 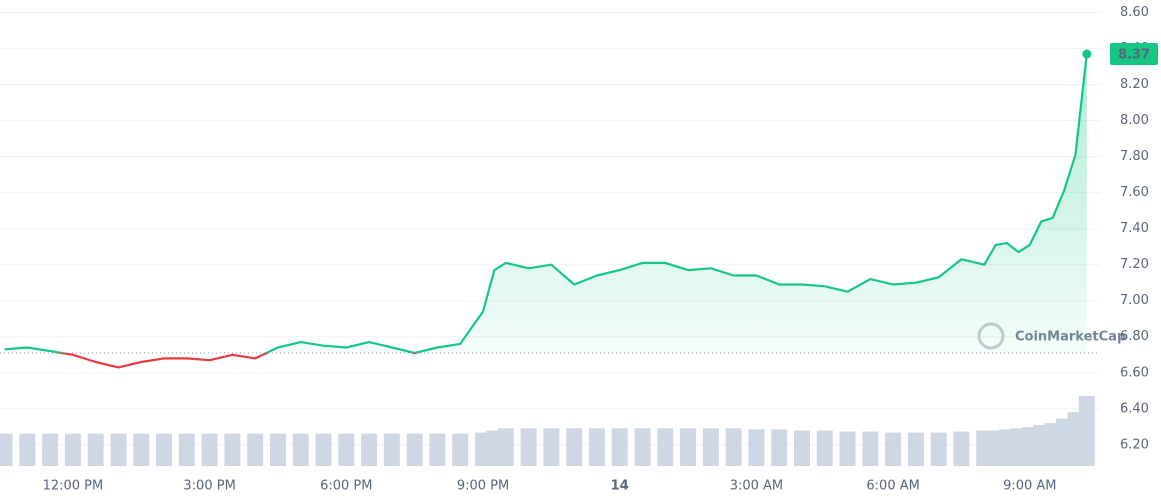 What do you see at coordinates (756, 486) in the screenshot?
I see `x-tick-label: 3:00 AM` at bounding box center [756, 486].